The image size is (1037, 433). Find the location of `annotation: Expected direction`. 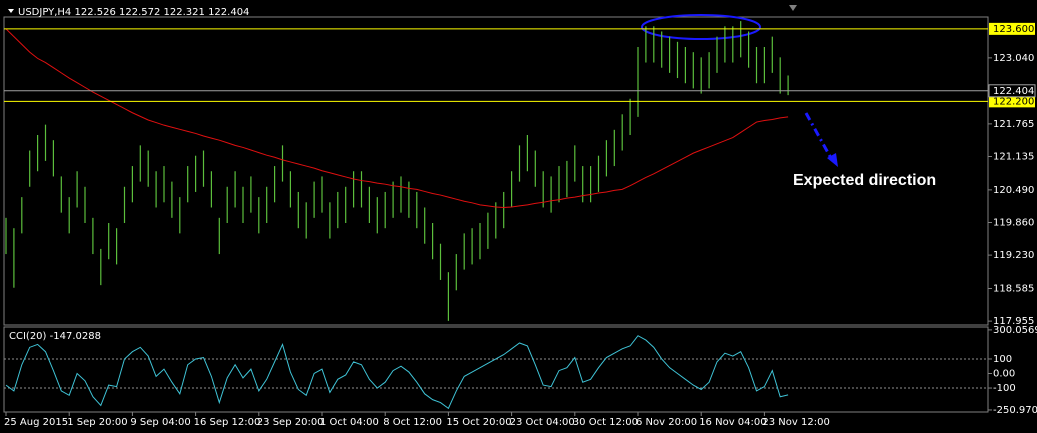

annotation: Expected direction is located at coordinates (864, 180).